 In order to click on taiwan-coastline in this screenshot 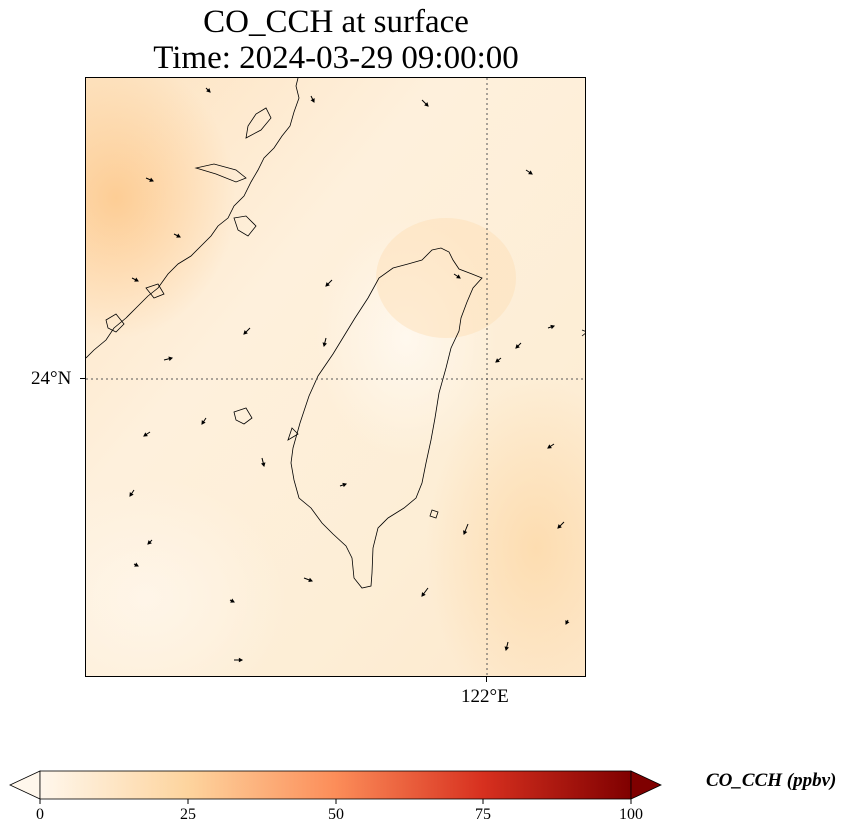, I will do `click(386, 418)`.